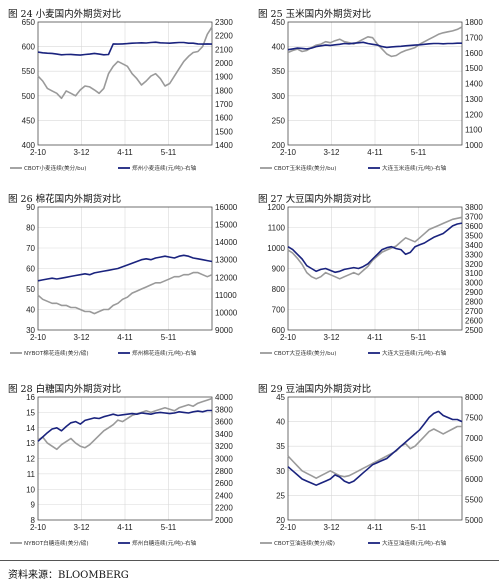  What do you see at coordinates (224, 397) in the screenshot?
I see `right-tick-label: 4000` at bounding box center [224, 397].